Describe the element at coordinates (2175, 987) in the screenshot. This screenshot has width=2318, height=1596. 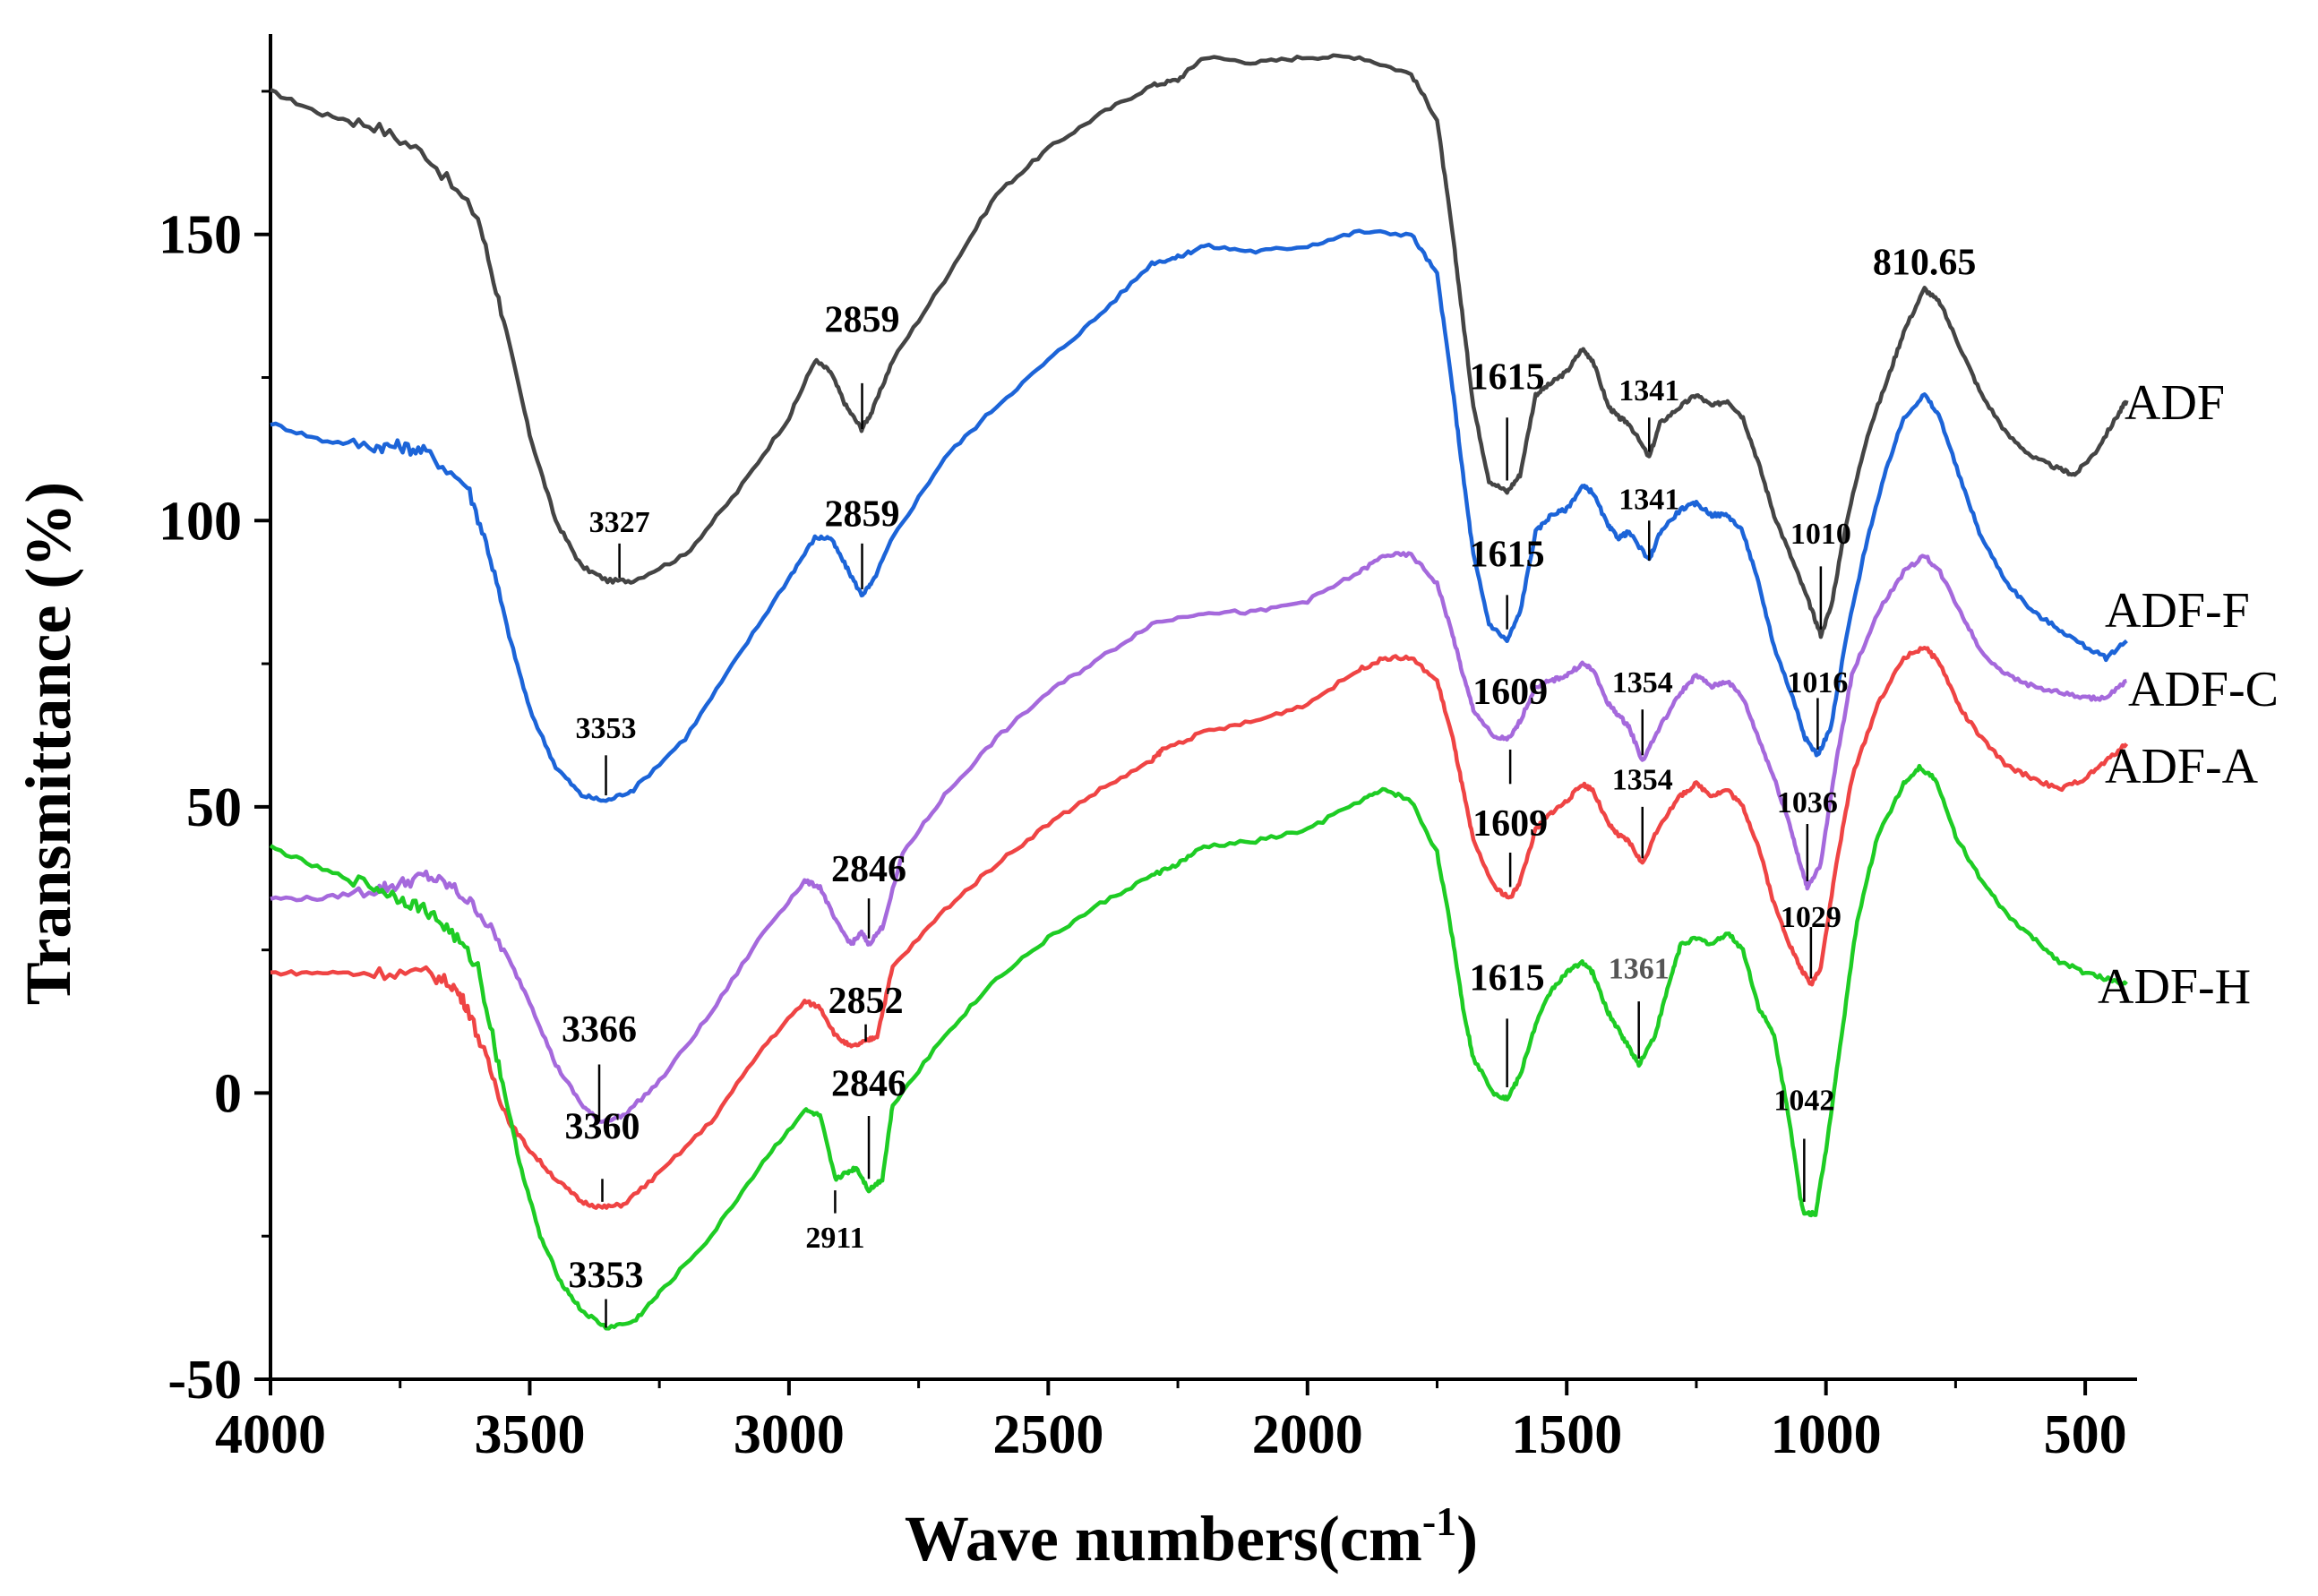
I see `series-label-adf-h: ADF-H` at that location.